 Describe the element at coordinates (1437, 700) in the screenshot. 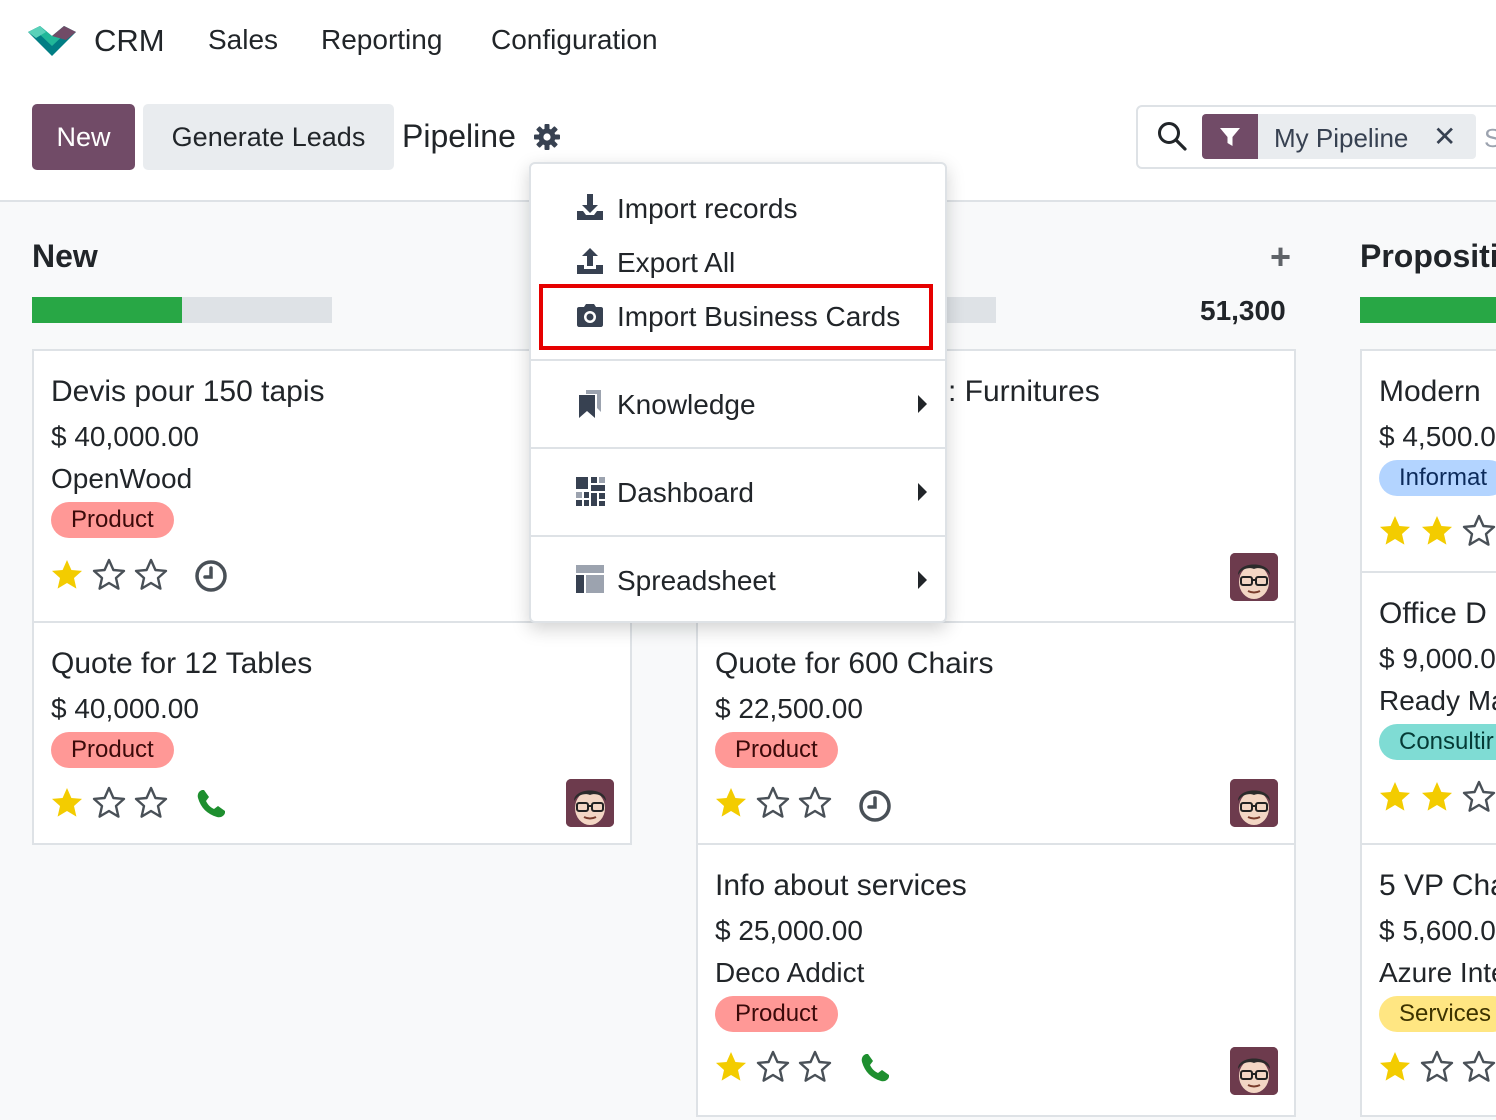

I see `card-partner: Ready Ma` at that location.